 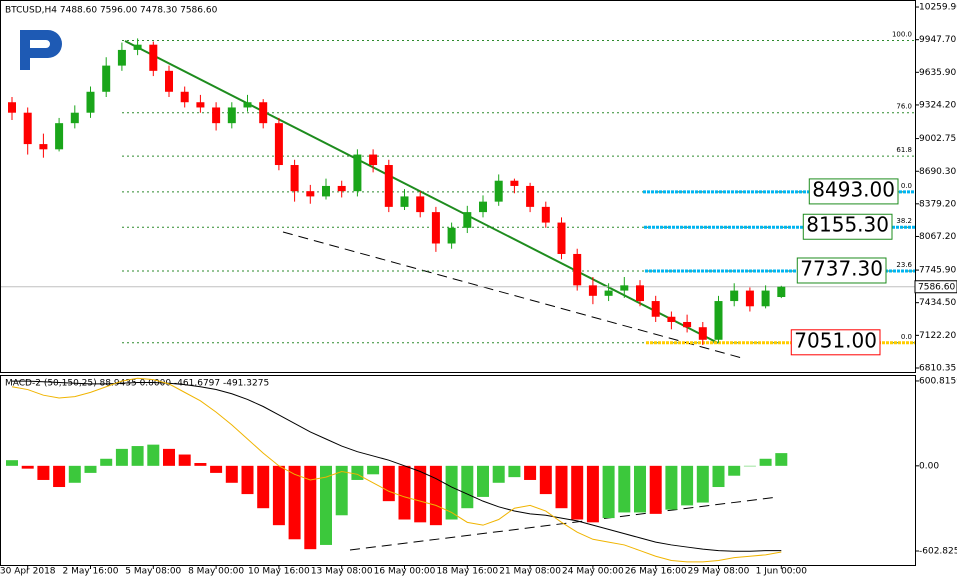 I want to click on x-tick-label: 16 May 00:00, so click(x=405, y=572).